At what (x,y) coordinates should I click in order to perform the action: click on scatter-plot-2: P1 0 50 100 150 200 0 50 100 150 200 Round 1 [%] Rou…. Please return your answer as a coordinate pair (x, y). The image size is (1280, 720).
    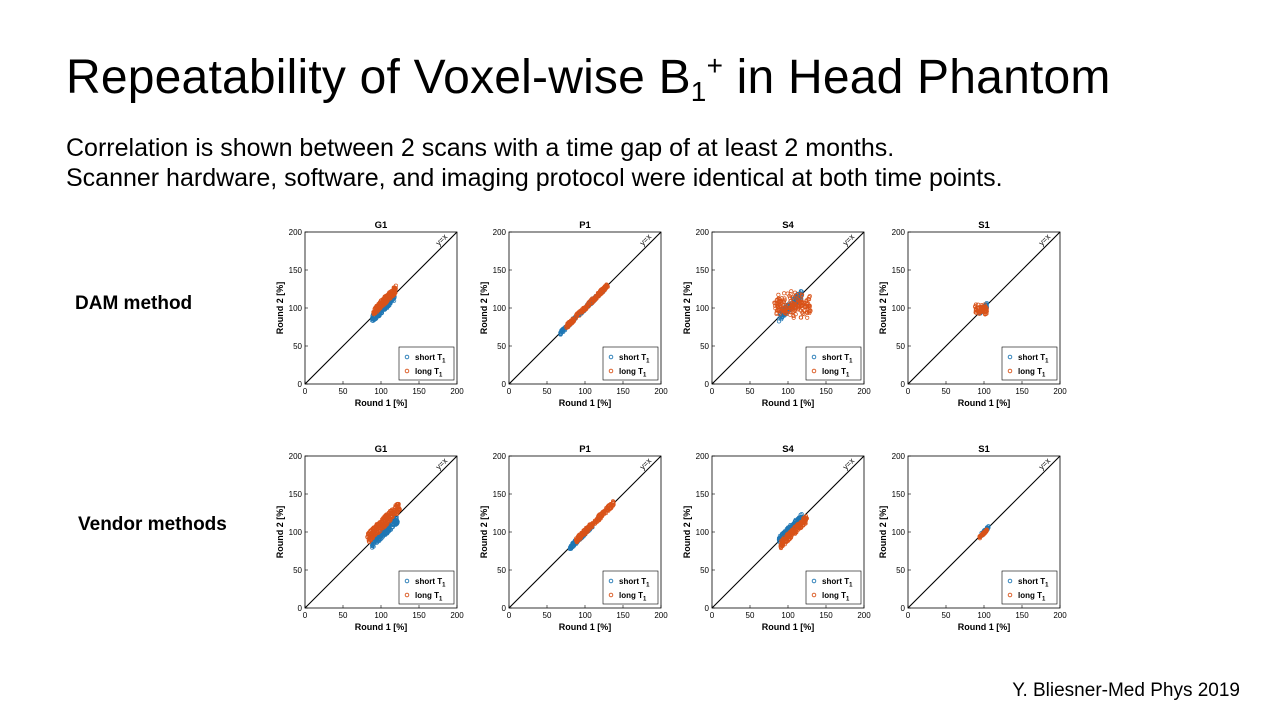
    Looking at the image, I should click on (573, 314).